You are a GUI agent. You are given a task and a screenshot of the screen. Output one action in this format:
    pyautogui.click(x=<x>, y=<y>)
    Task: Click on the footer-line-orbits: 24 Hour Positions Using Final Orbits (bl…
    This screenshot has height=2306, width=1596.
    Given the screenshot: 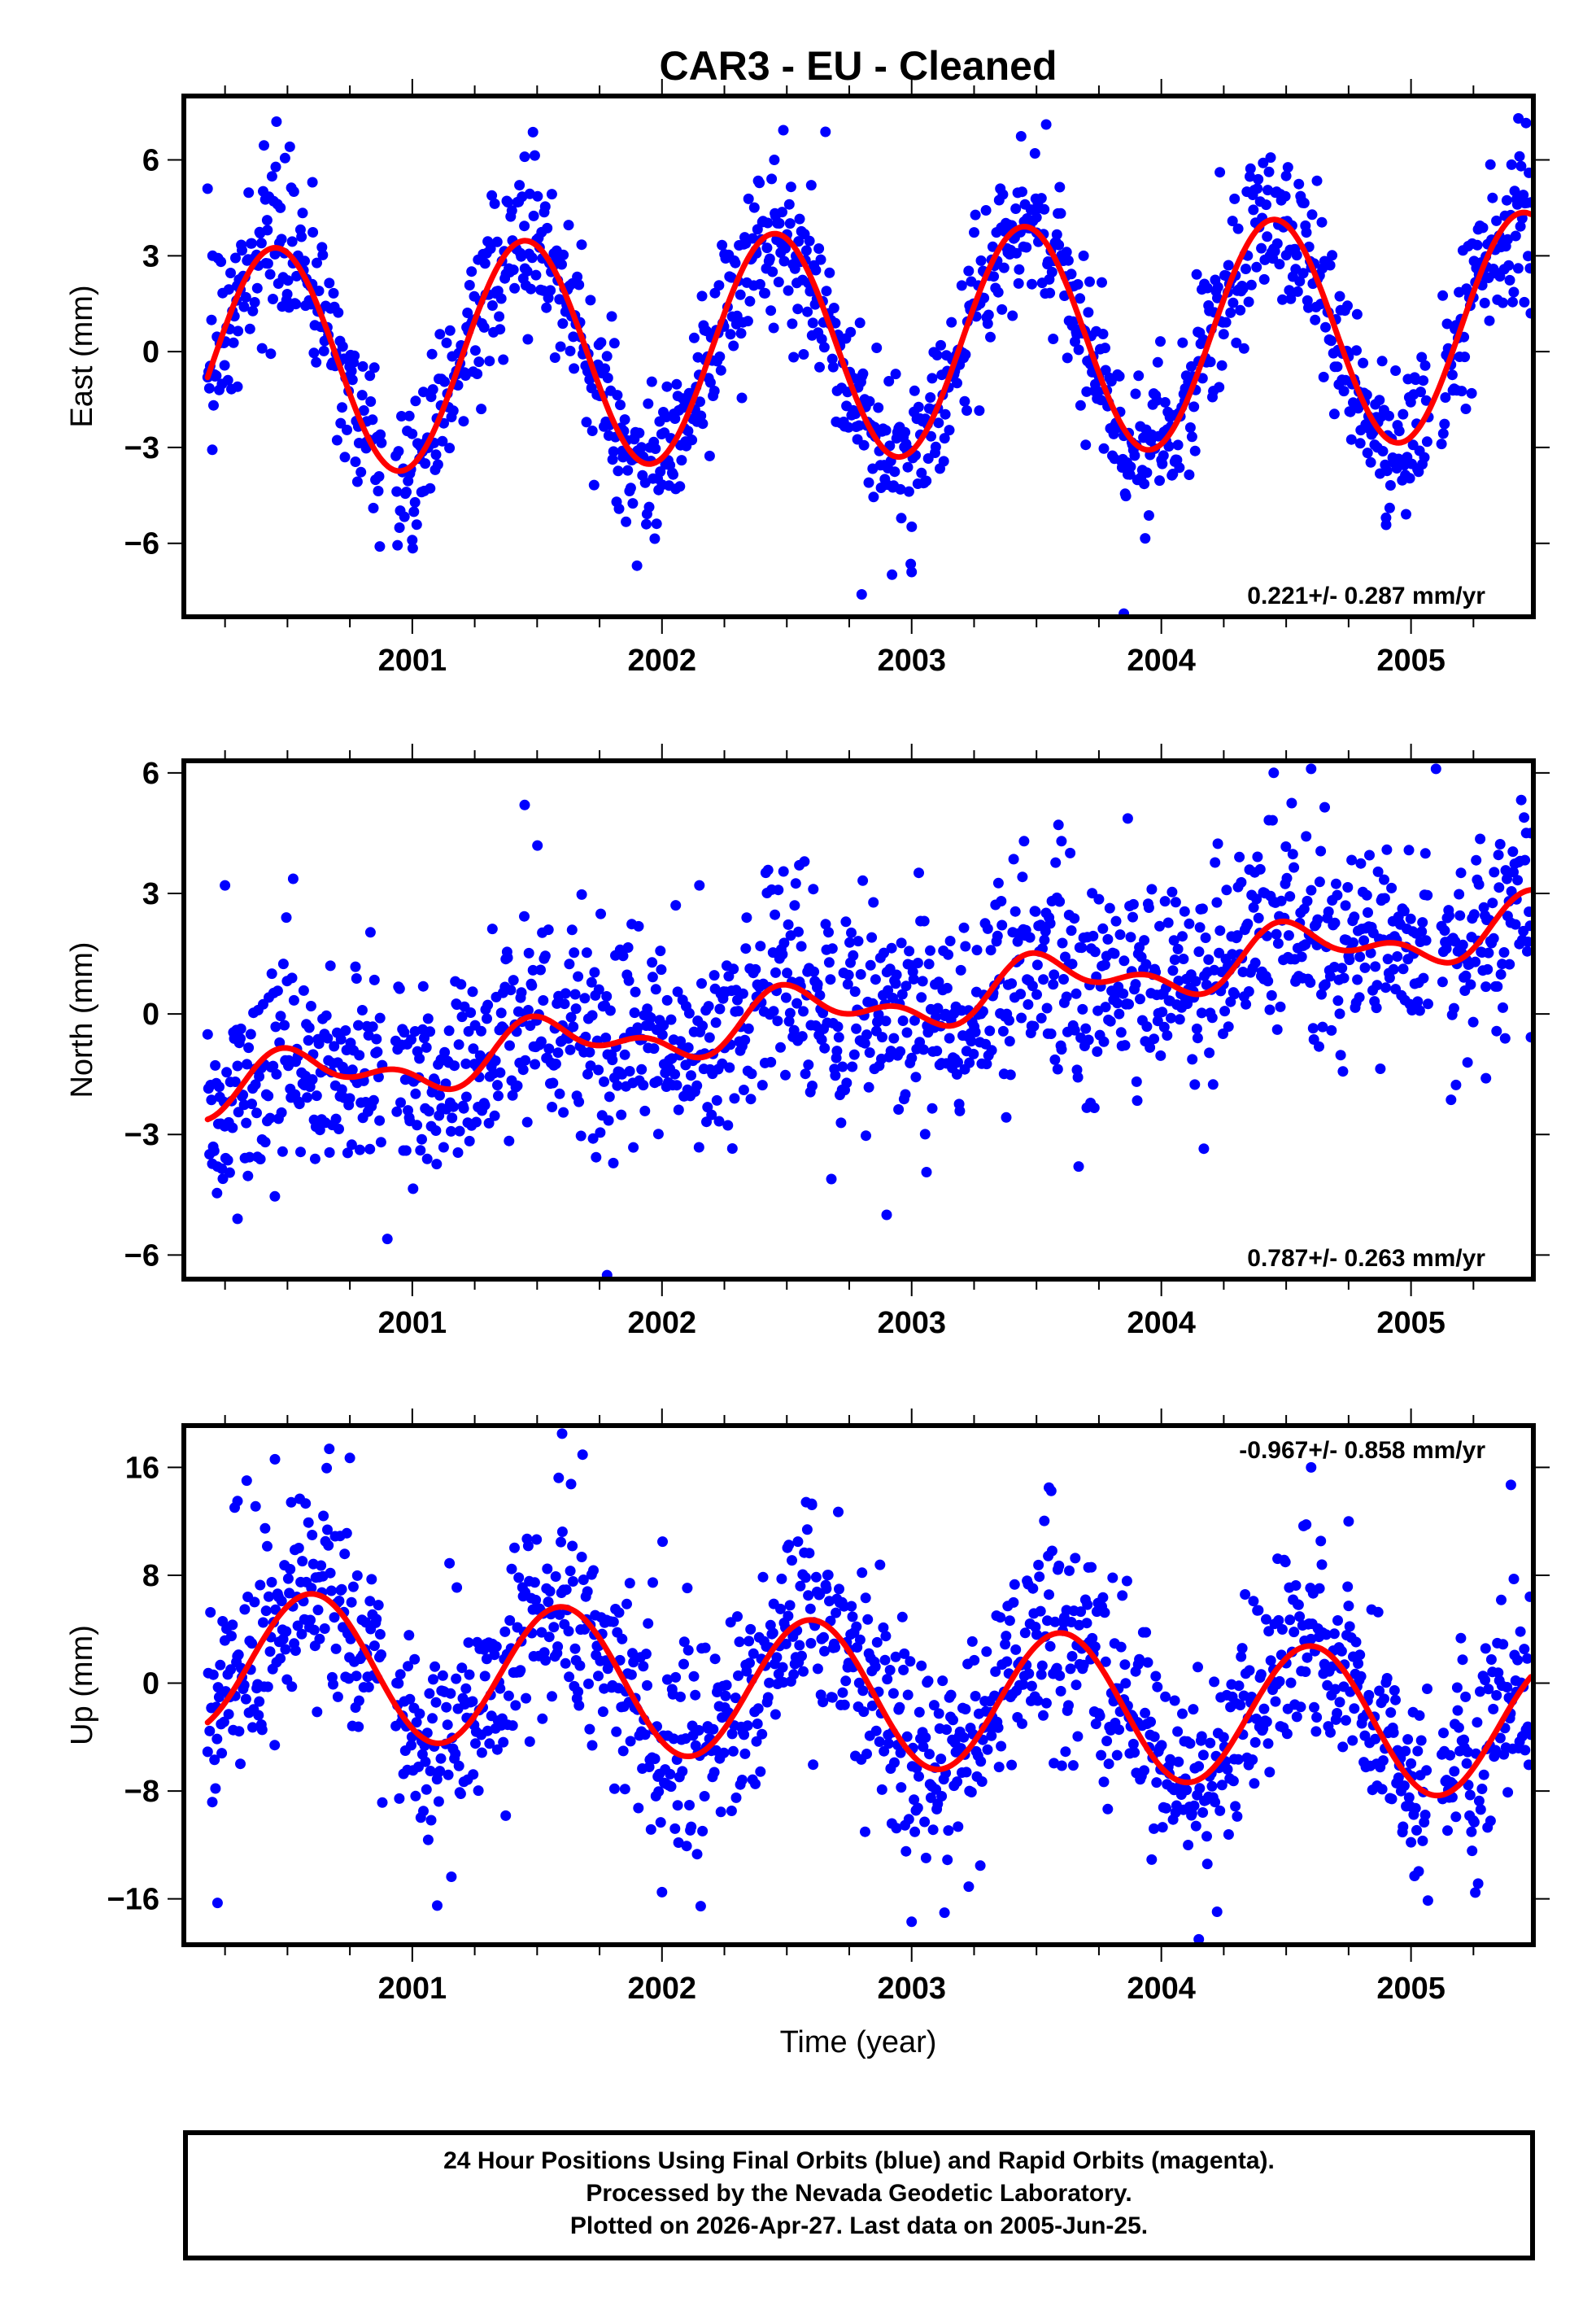 What is the action you would take?
    pyautogui.click(x=859, y=2160)
    